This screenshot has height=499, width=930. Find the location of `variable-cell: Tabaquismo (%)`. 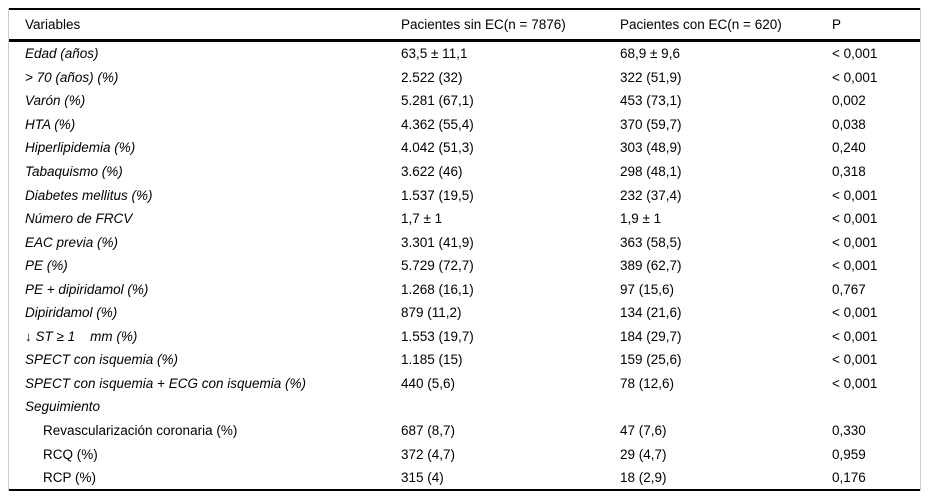

variable-cell: Tabaquismo (%) is located at coordinates (74, 171).